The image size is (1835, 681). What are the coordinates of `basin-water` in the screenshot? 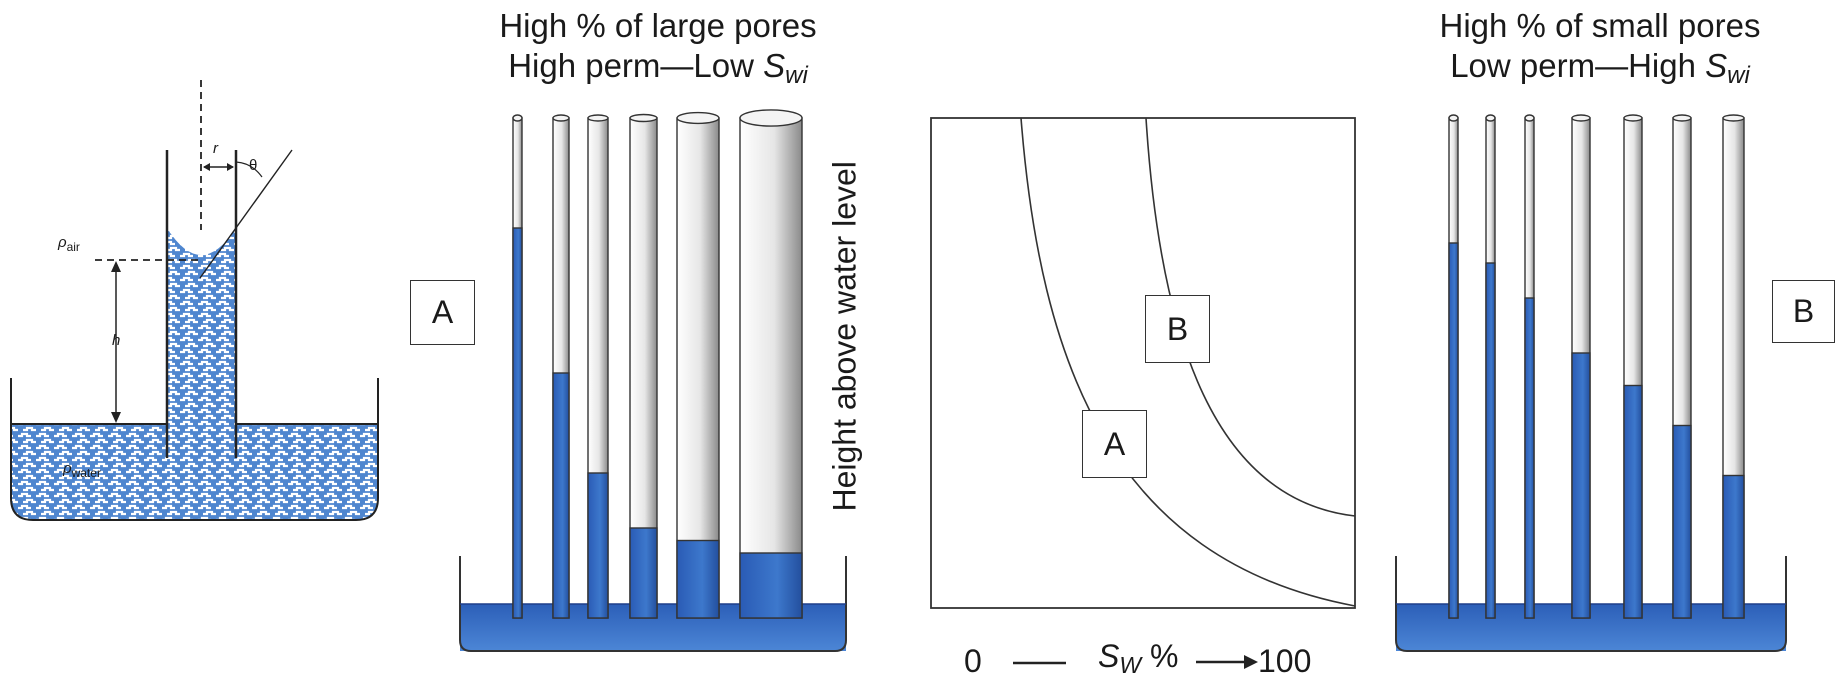 It's located at (194, 472).